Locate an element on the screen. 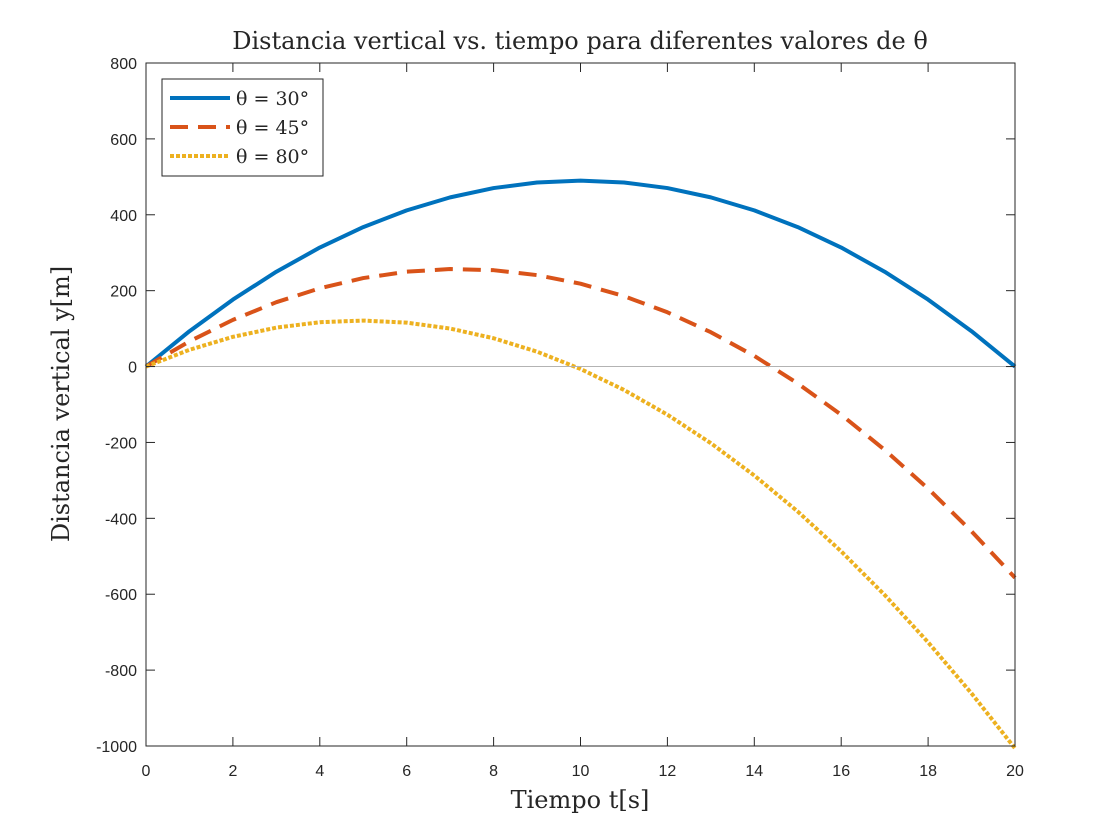  y-tick-label: 600 is located at coordinates (123, 140).